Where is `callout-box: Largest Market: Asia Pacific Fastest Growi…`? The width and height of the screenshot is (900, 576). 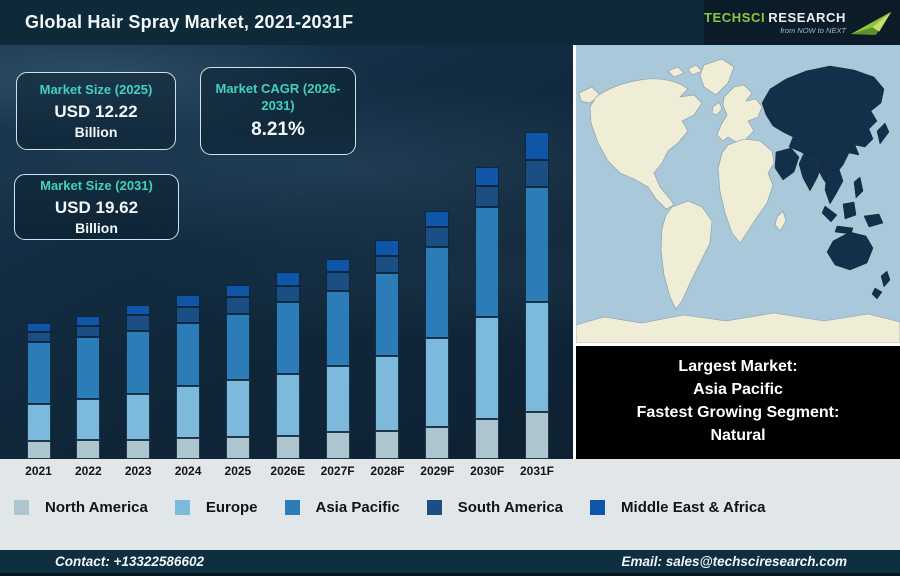 callout-box: Largest Market: Asia Pacific Fastest Growi… is located at coordinates (738, 402).